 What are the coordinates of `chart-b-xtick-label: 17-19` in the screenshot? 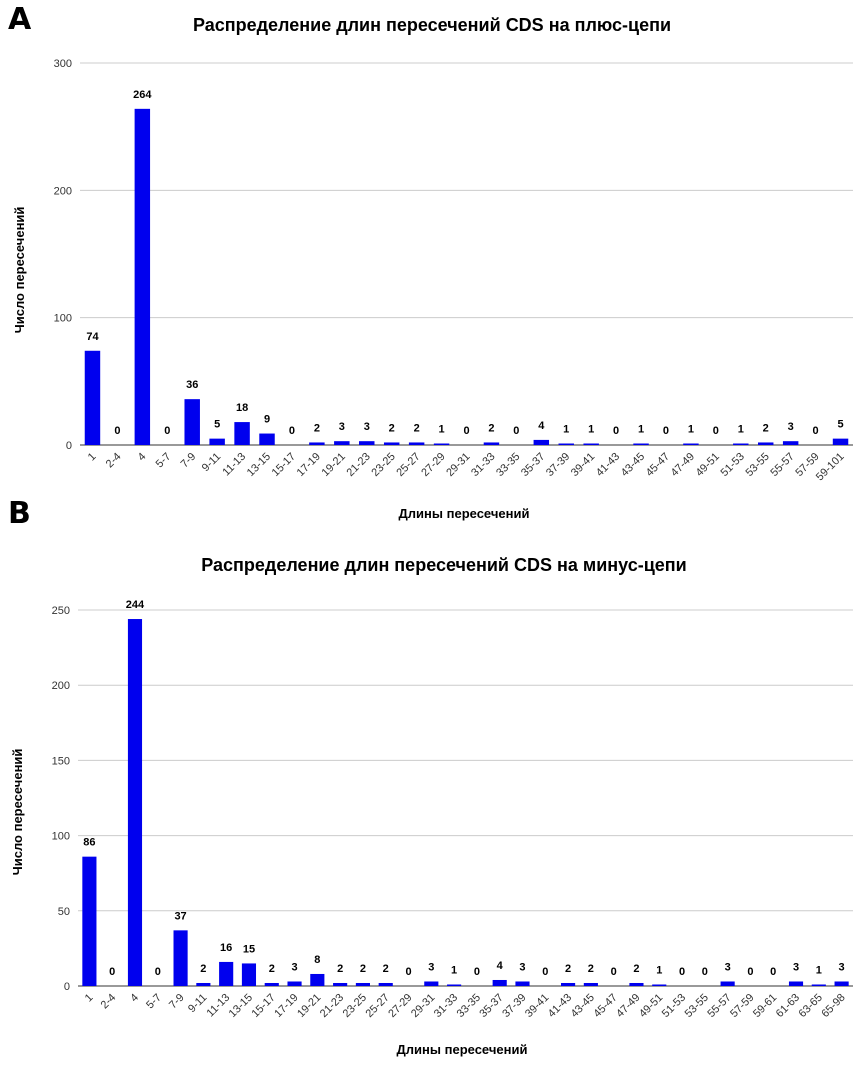 It's located at (286, 1006).